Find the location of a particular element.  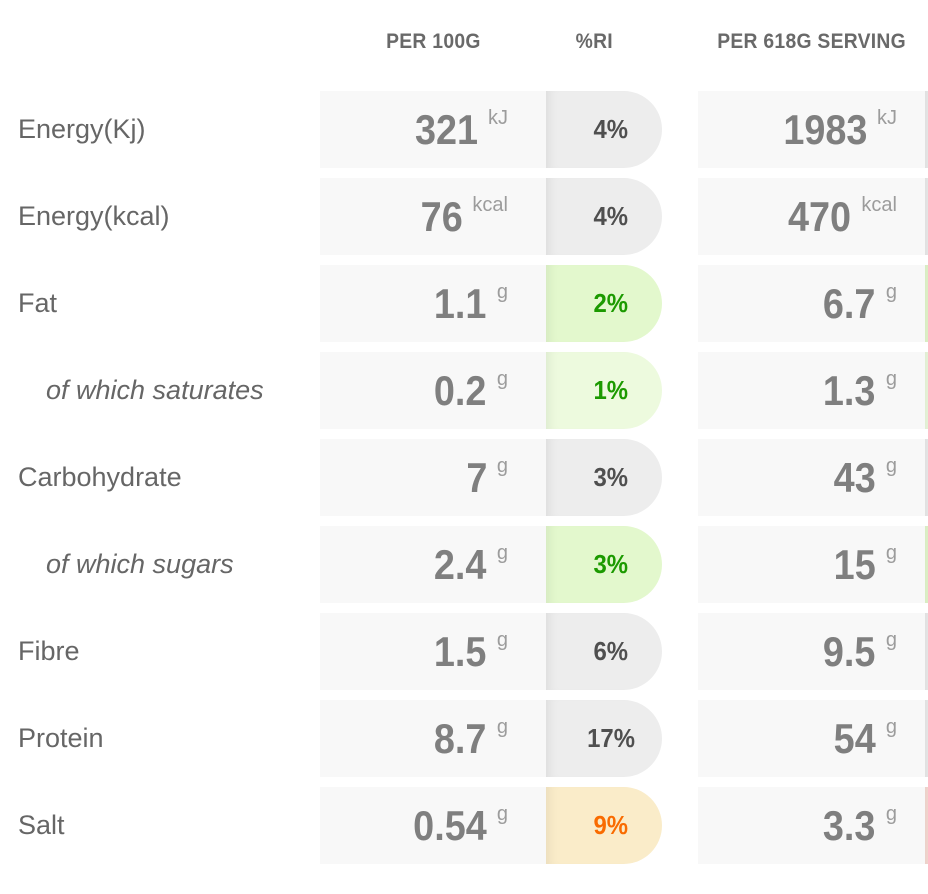

nutrient-value: 1.1 is located at coordinates (460, 303).